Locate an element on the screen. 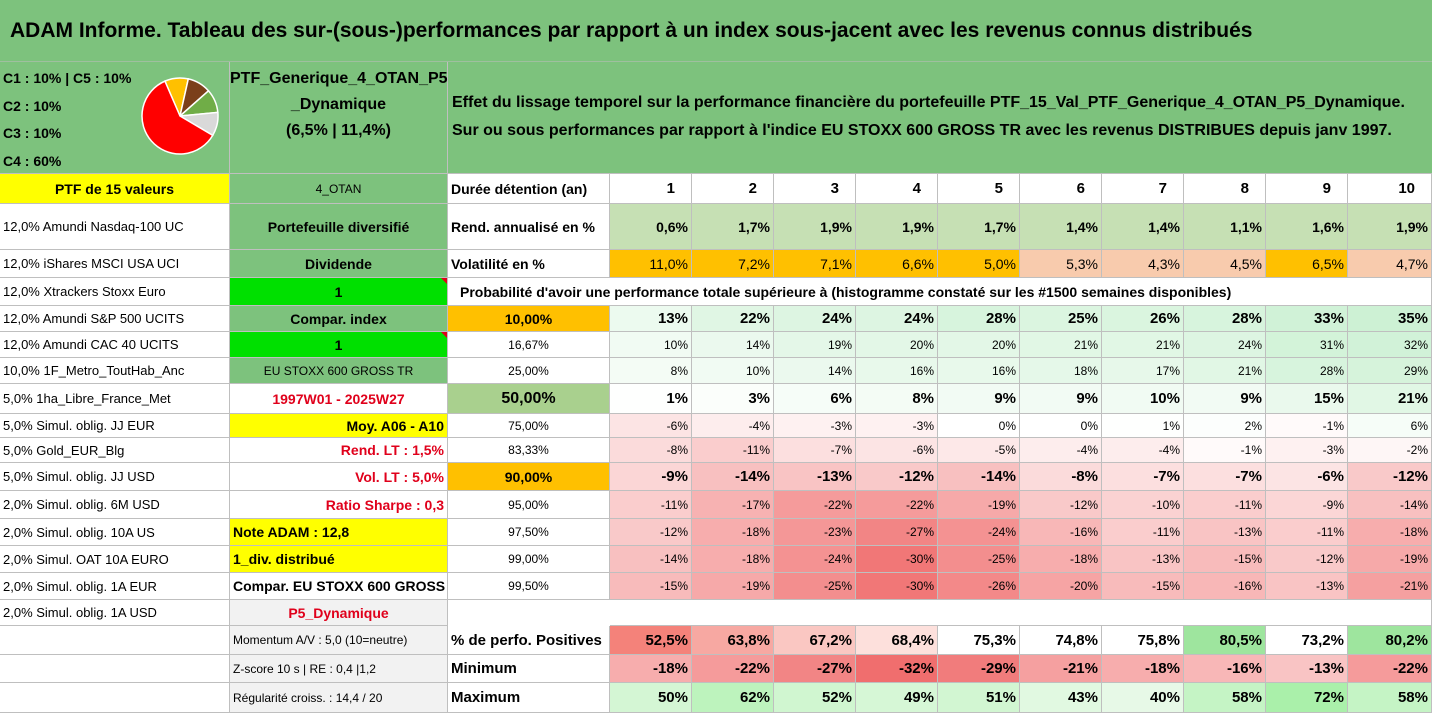  holding-row: 12,0% iShares MSCI USA UCI is located at coordinates (115, 264).